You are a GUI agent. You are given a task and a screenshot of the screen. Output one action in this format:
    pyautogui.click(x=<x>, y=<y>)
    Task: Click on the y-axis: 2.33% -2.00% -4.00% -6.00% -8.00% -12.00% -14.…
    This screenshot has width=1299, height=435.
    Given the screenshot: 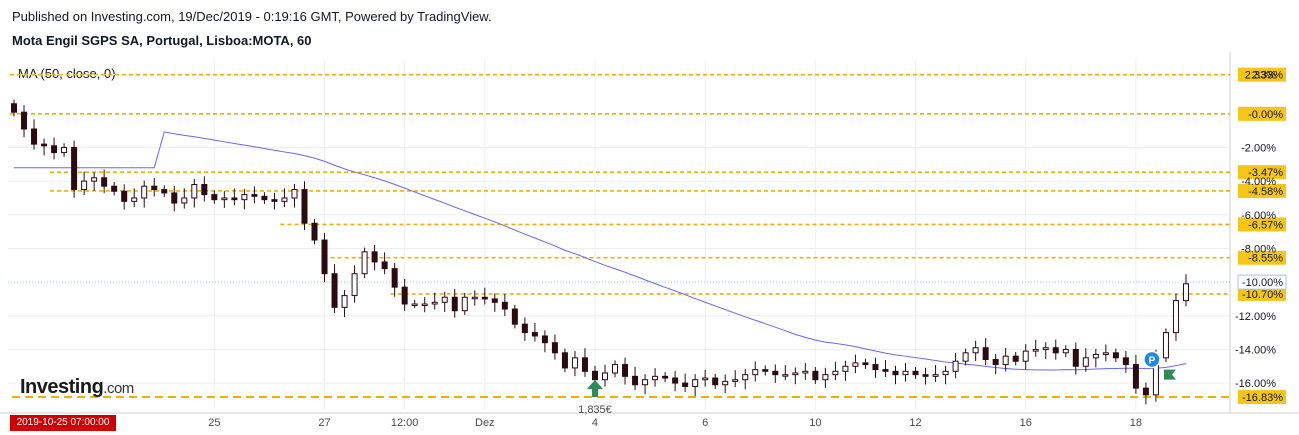 What is the action you would take?
    pyautogui.click(x=1255, y=230)
    